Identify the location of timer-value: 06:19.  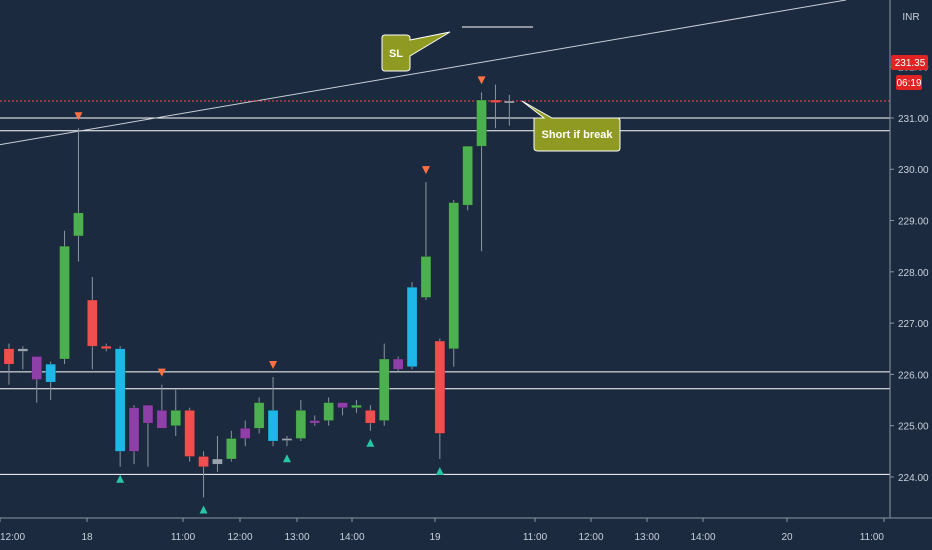
(908, 83).